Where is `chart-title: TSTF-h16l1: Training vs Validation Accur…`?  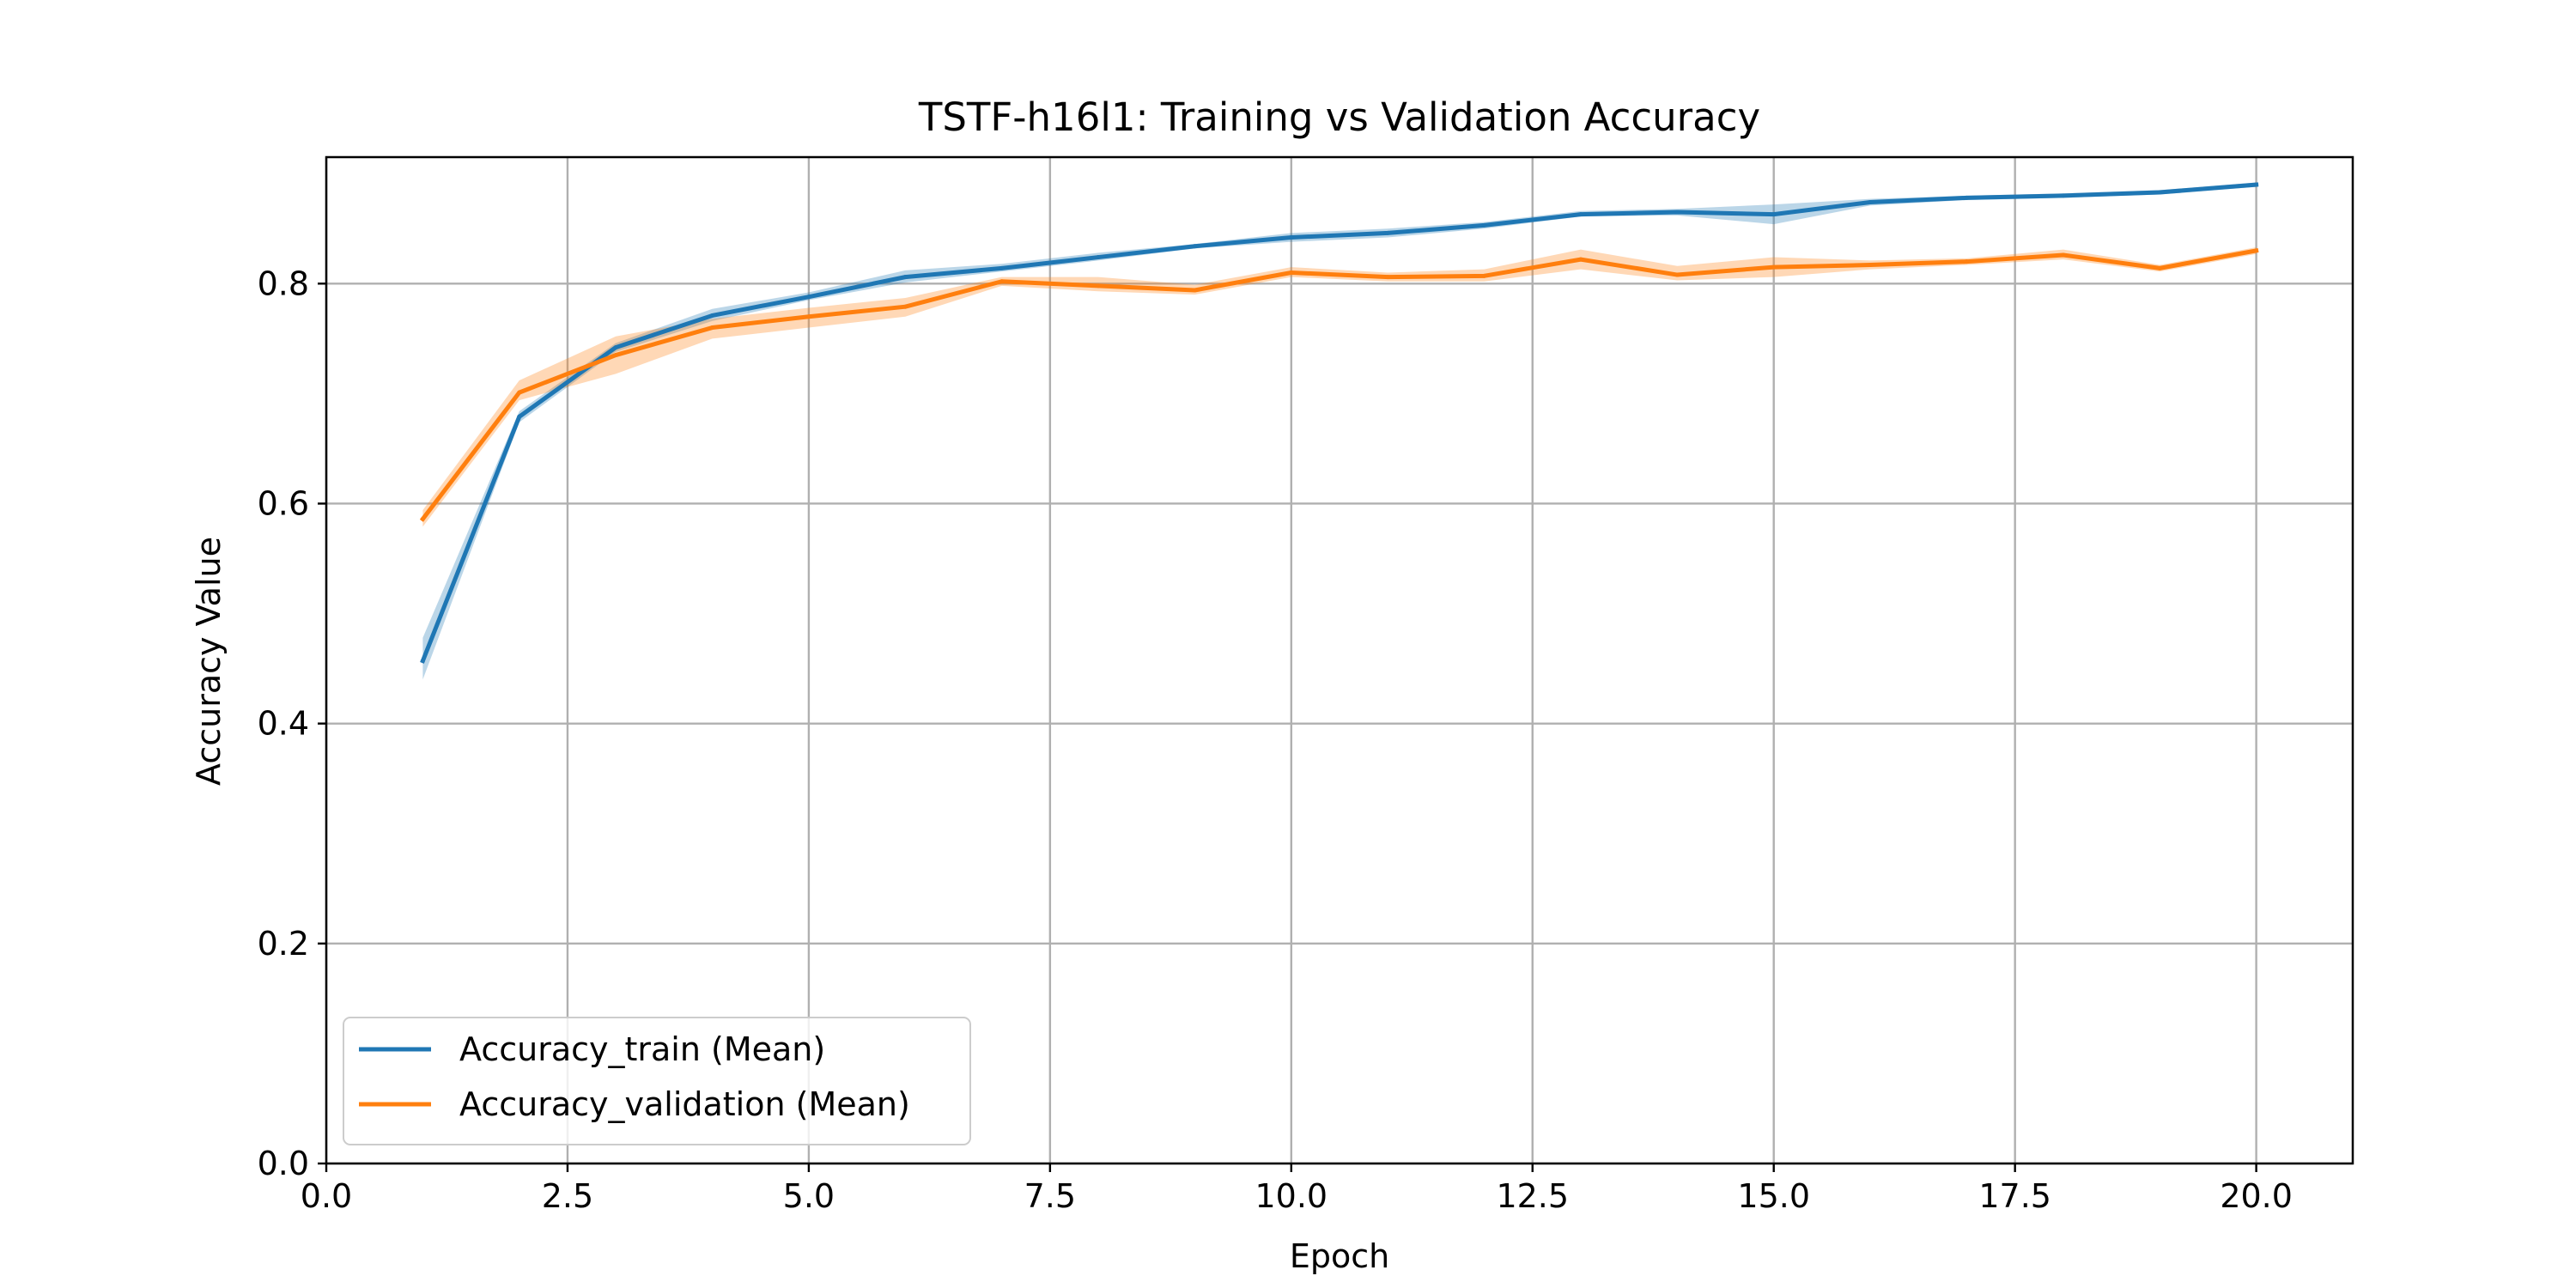
chart-title: TSTF-h16l1: Training vs Validation Accur… is located at coordinates (1339, 117).